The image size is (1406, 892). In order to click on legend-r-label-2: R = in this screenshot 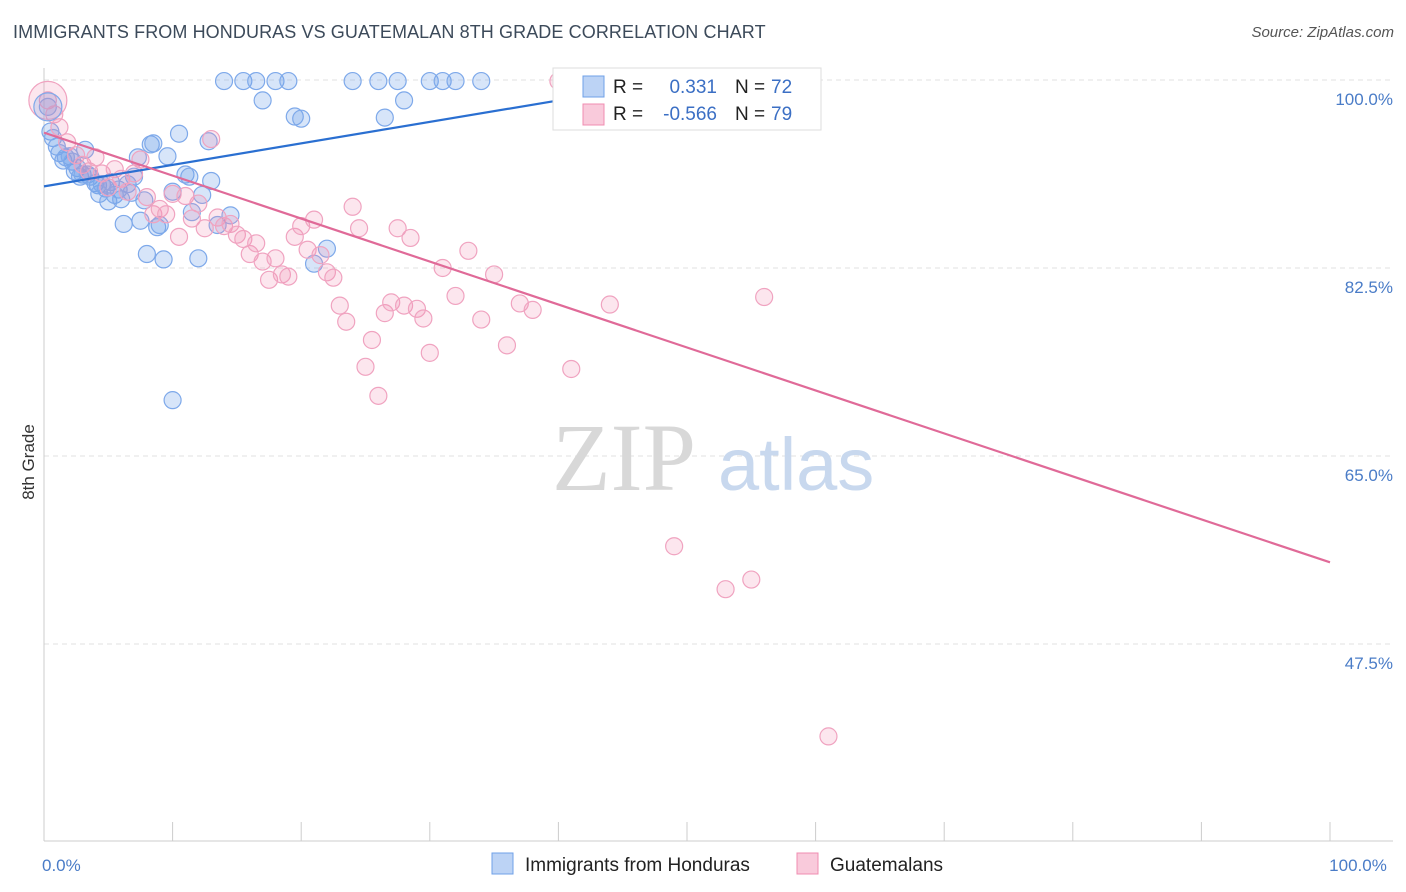, I will do `click(628, 114)`.